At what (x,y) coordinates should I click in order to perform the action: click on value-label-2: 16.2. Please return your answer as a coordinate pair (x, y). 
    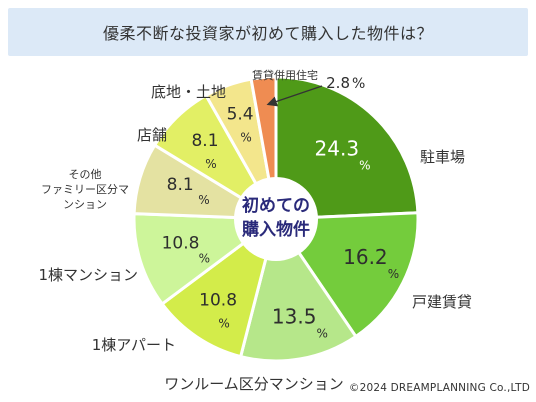
    Looking at the image, I should click on (365, 257).